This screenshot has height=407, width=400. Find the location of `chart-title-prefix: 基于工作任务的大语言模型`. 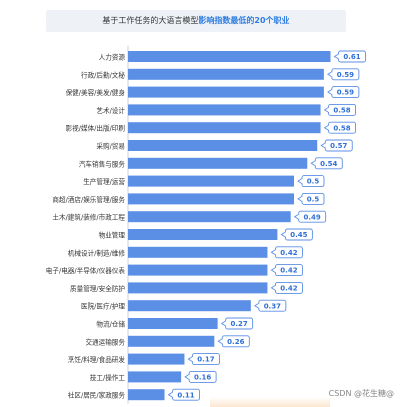

chart-title-prefix: 基于工作任务的大语言模型 is located at coordinates (150, 20).